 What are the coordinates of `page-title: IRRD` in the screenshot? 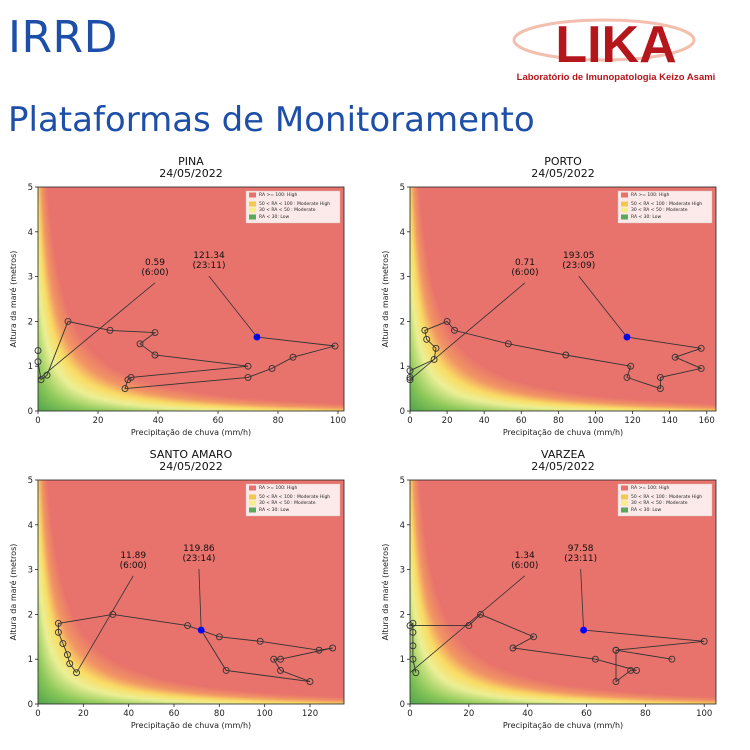 It's located at (63, 37).